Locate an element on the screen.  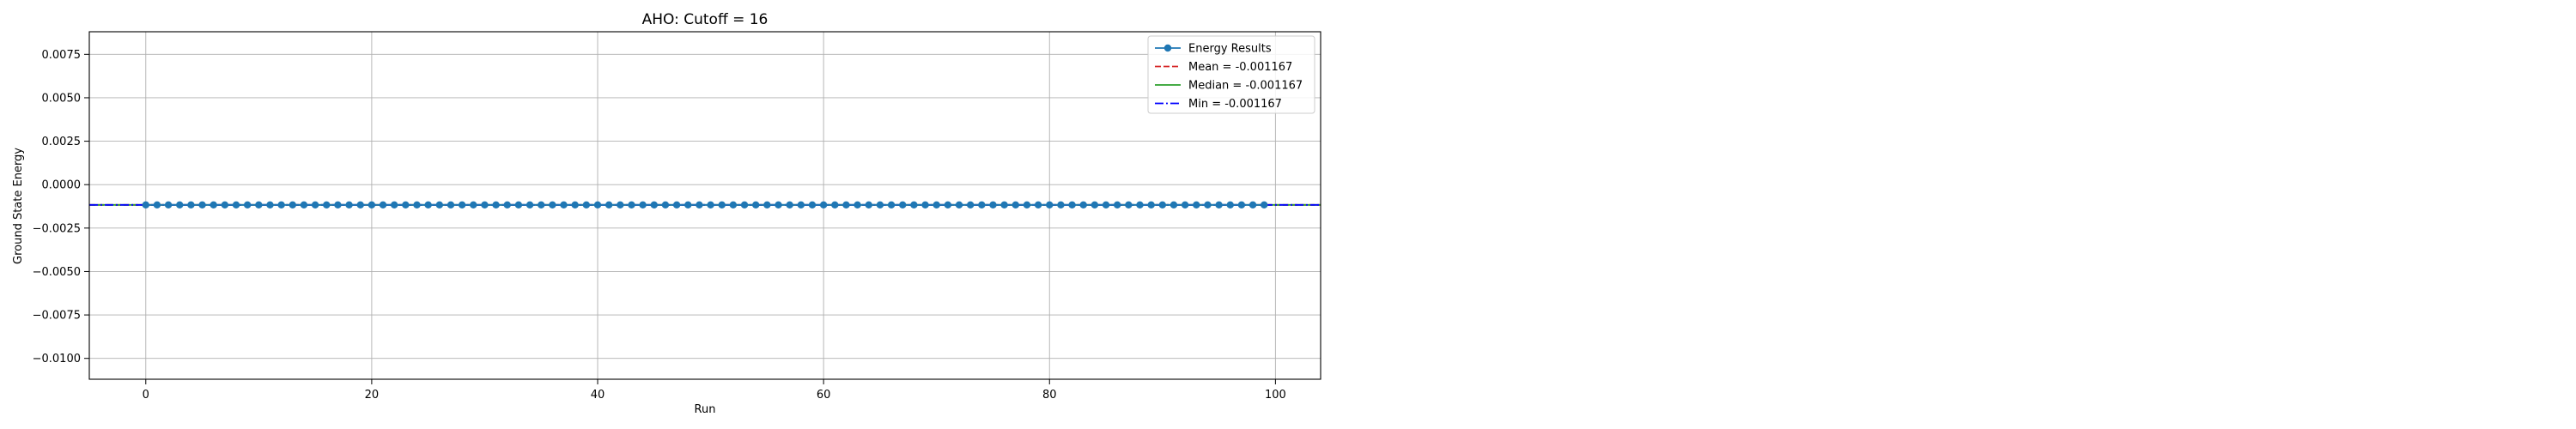
y-tick-label: 0.0025 is located at coordinates (62, 142).